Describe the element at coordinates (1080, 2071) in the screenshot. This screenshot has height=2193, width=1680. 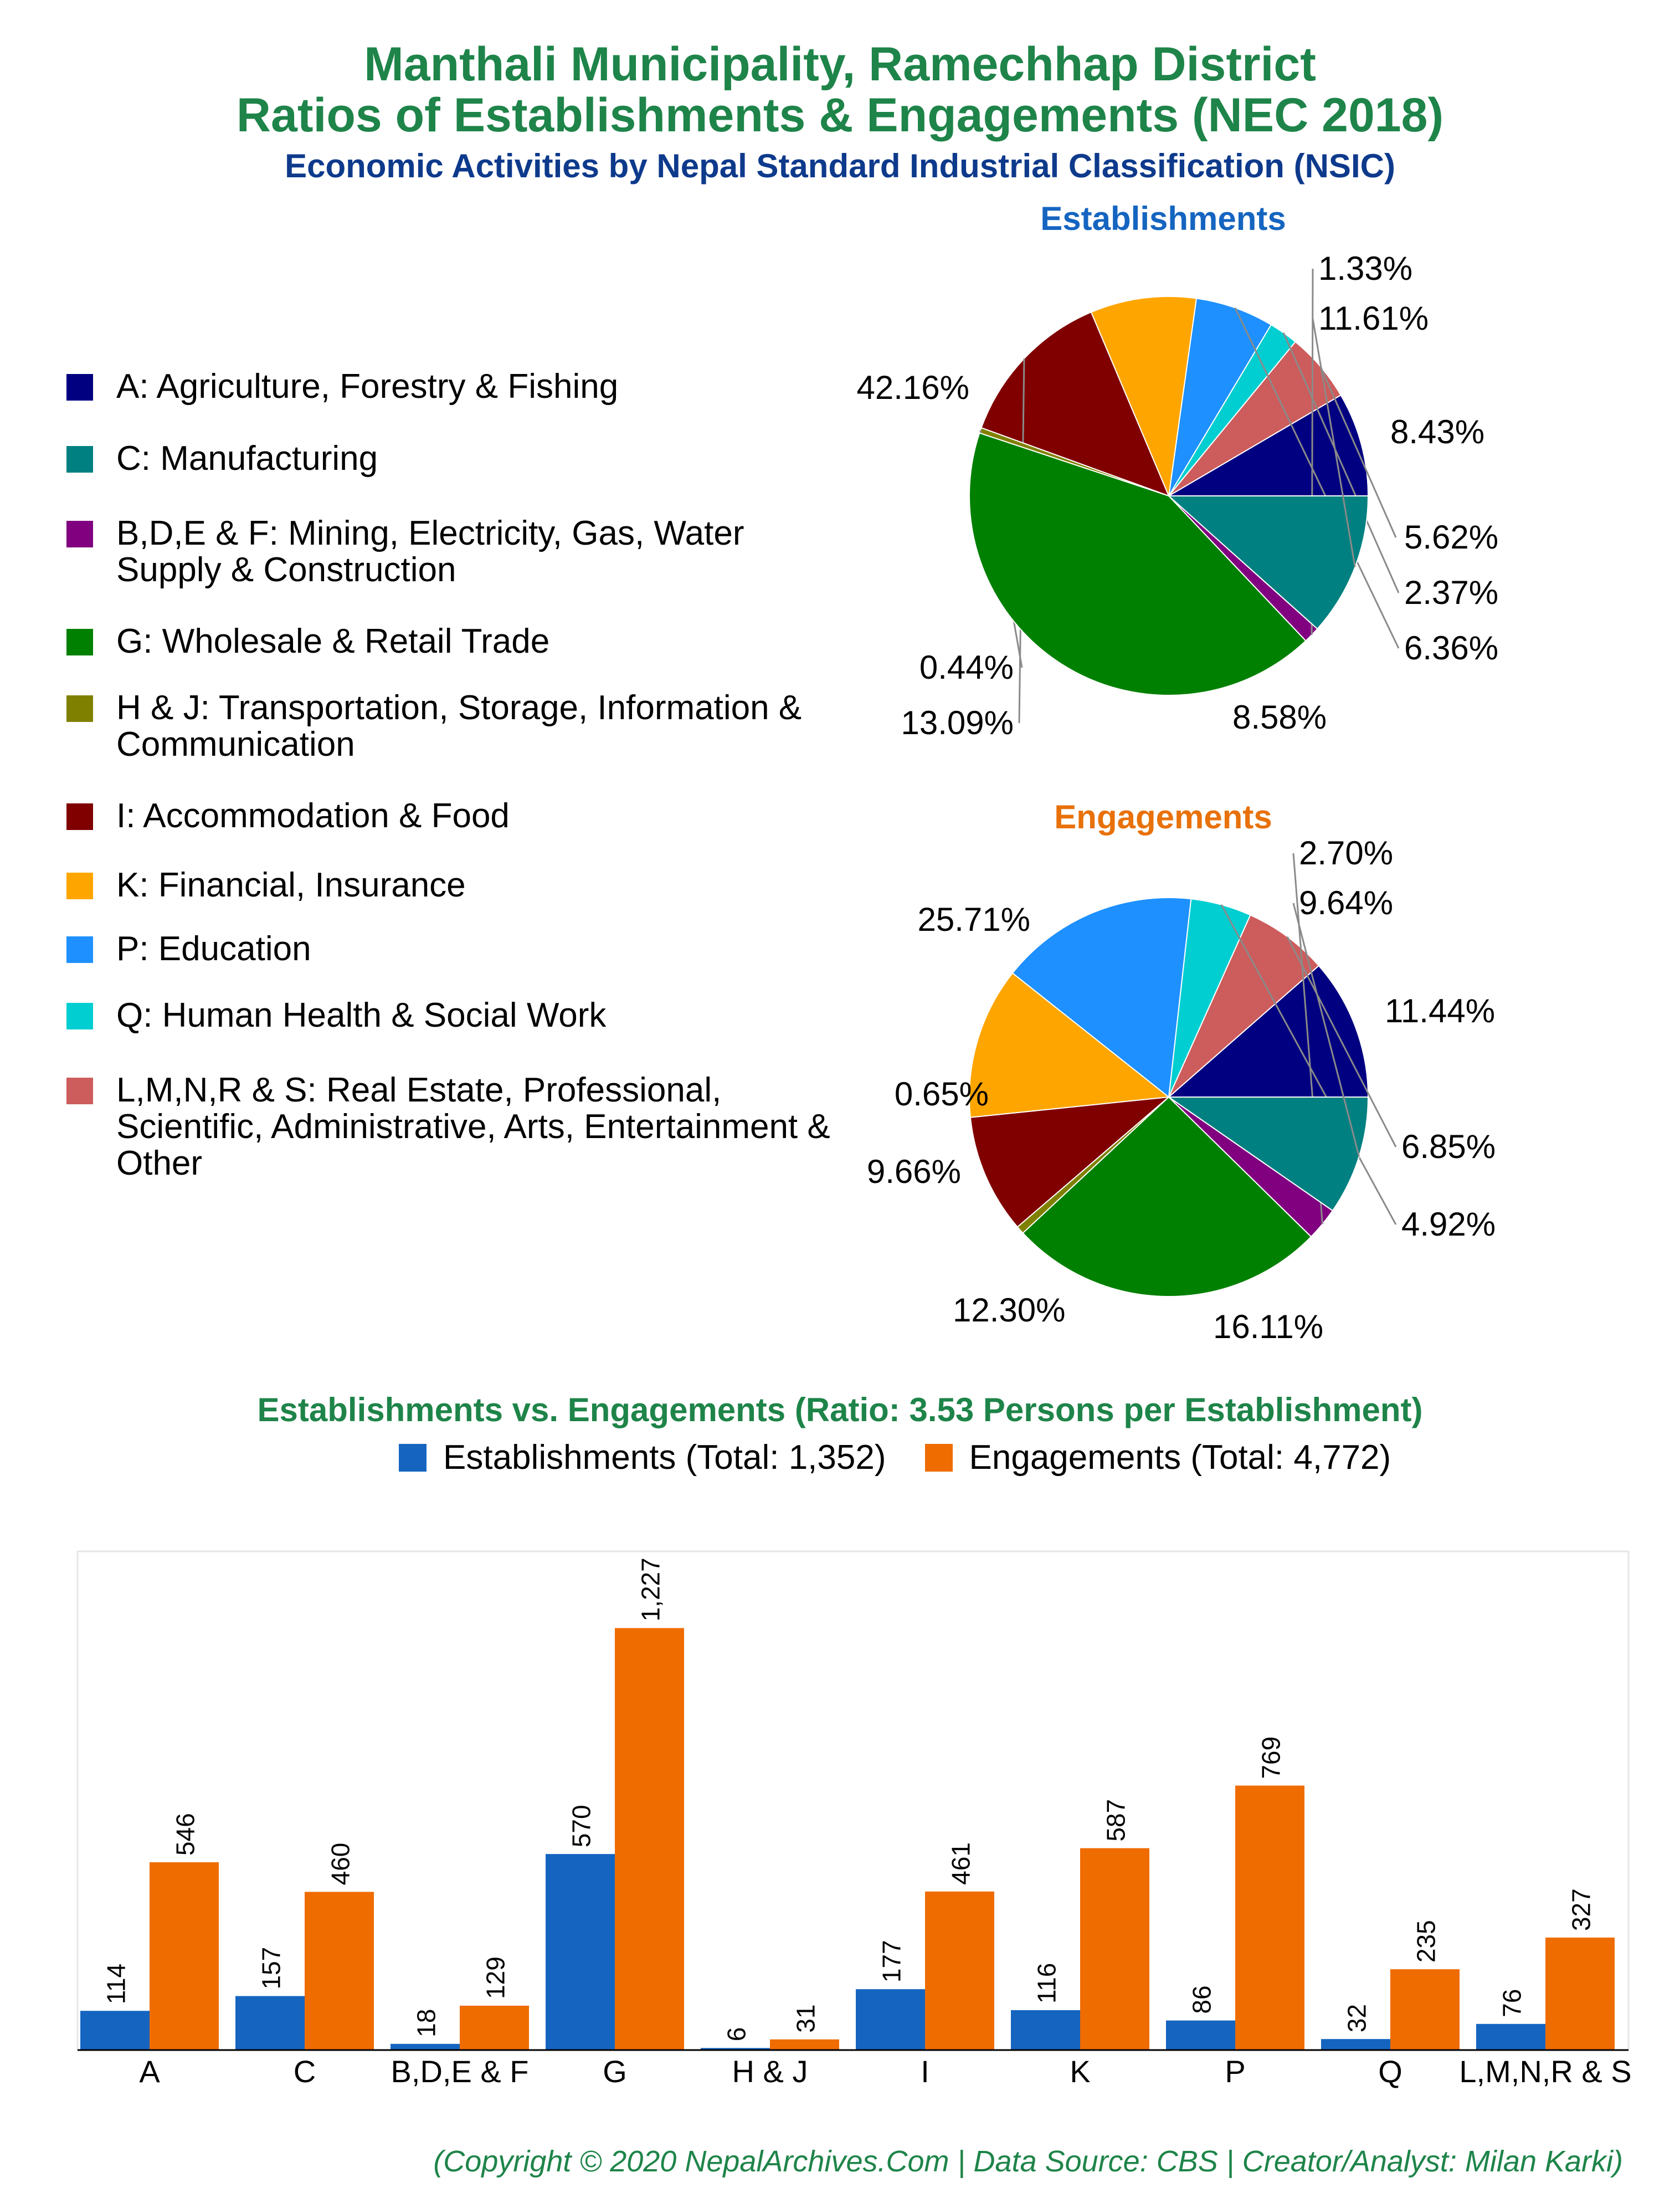
I see `x-tick-label: K` at that location.